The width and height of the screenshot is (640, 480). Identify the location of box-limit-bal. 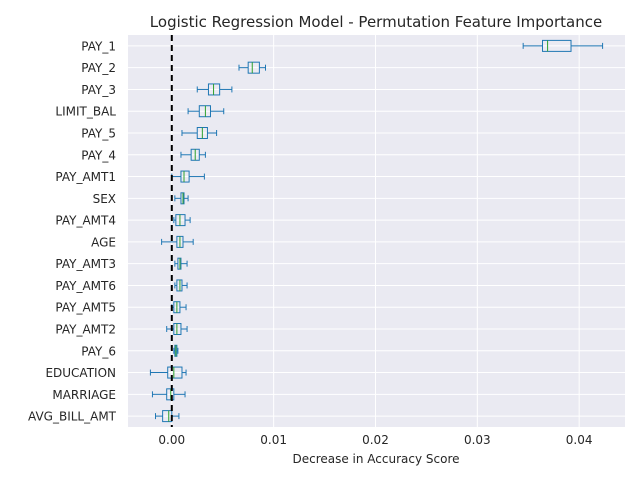
(206, 111).